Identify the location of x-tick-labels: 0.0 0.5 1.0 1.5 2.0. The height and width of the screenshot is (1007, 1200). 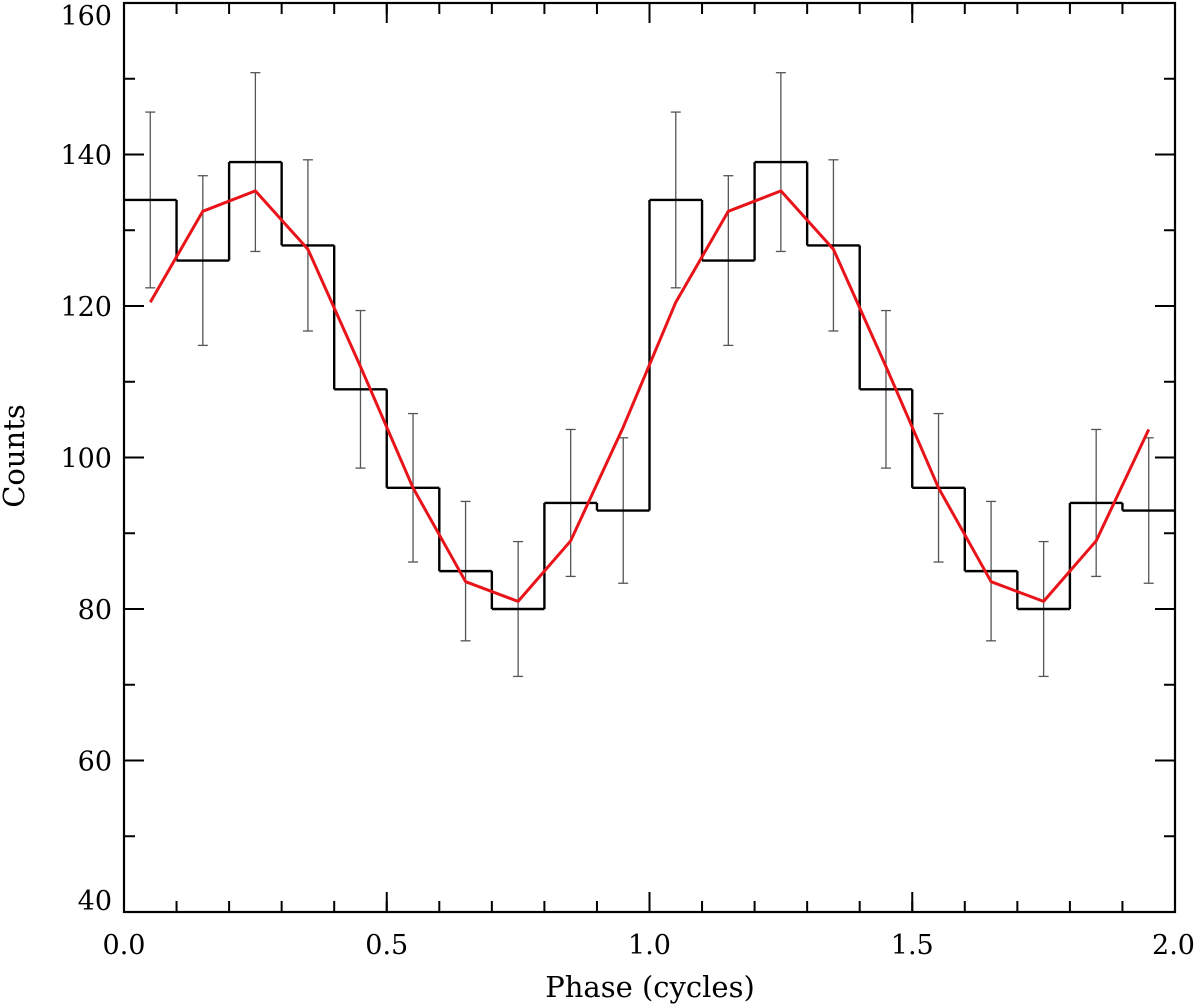
(649, 945).